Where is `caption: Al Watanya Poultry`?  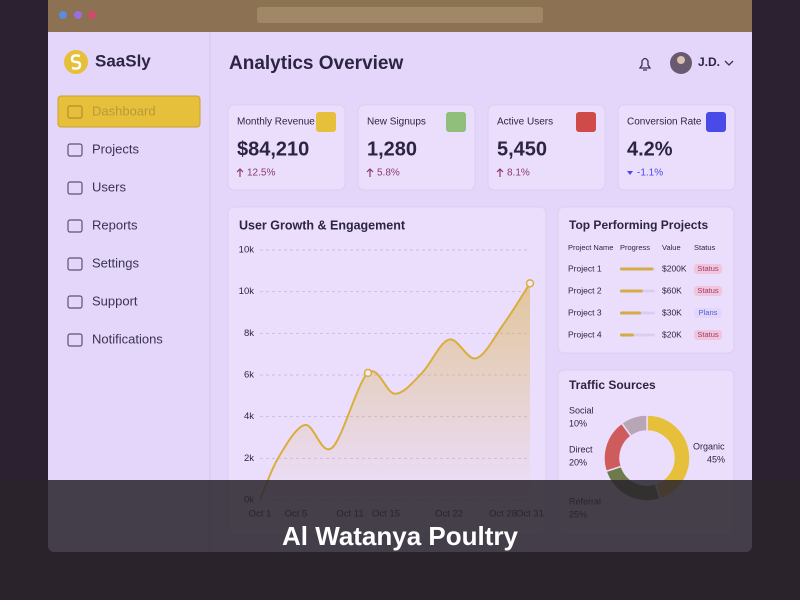
caption: Al Watanya Poultry is located at coordinates (400, 536).